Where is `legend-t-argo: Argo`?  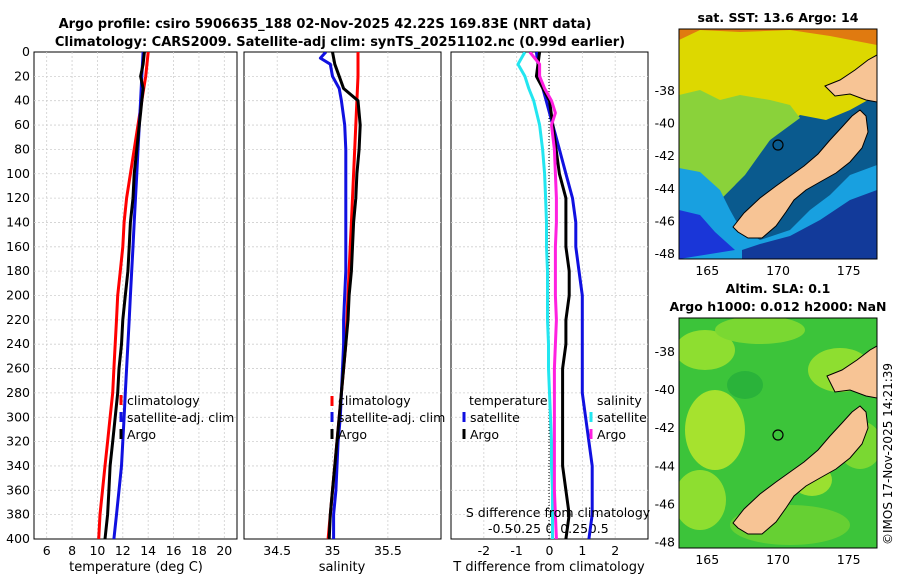 legend-t-argo: Argo is located at coordinates (484, 434).